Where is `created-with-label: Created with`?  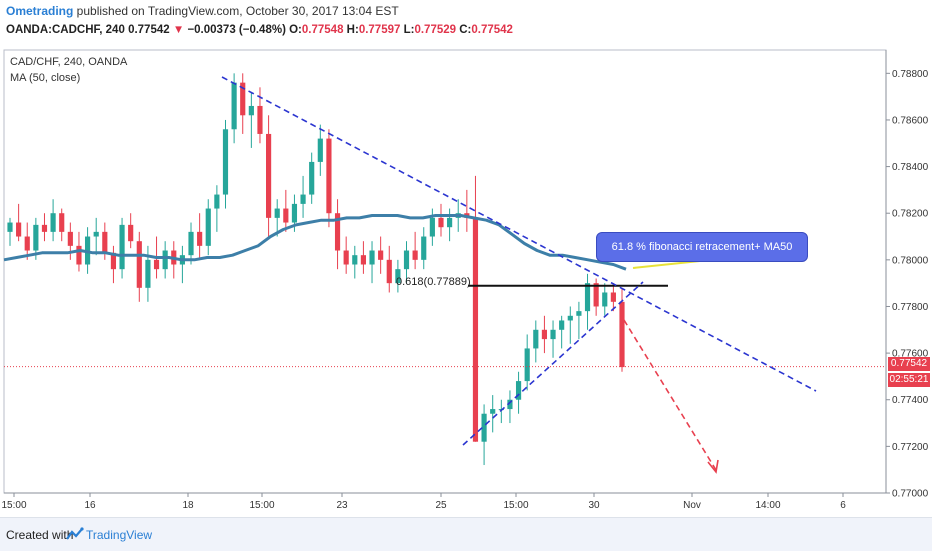 created-with-label: Created with is located at coordinates (40, 535).